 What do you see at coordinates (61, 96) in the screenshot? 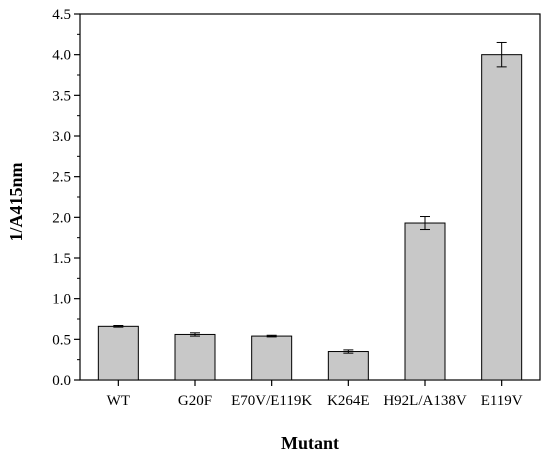
I see `y-tick-label: 3.5` at bounding box center [61, 96].